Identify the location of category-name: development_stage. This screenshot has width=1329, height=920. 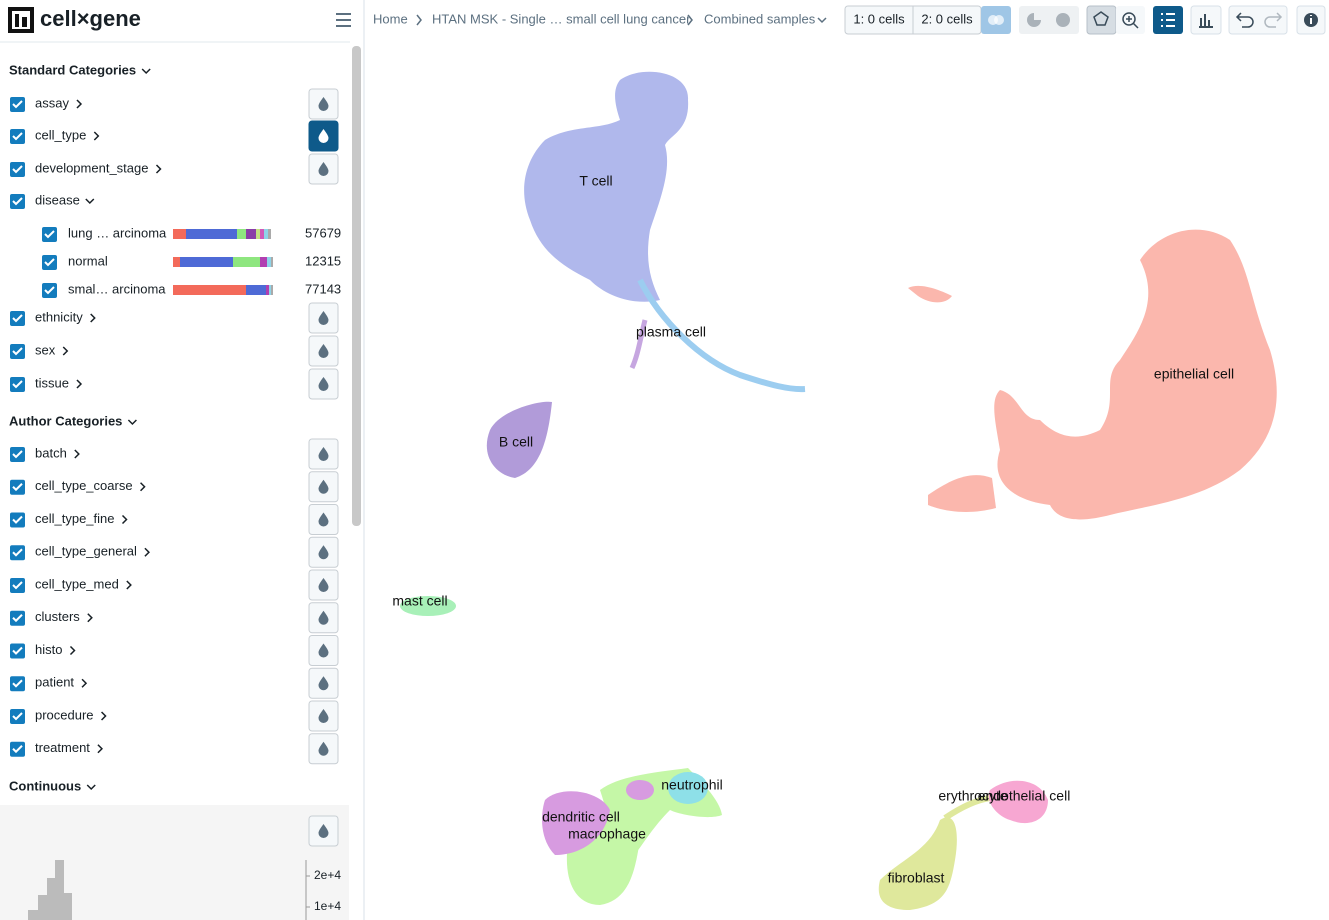
(91, 167).